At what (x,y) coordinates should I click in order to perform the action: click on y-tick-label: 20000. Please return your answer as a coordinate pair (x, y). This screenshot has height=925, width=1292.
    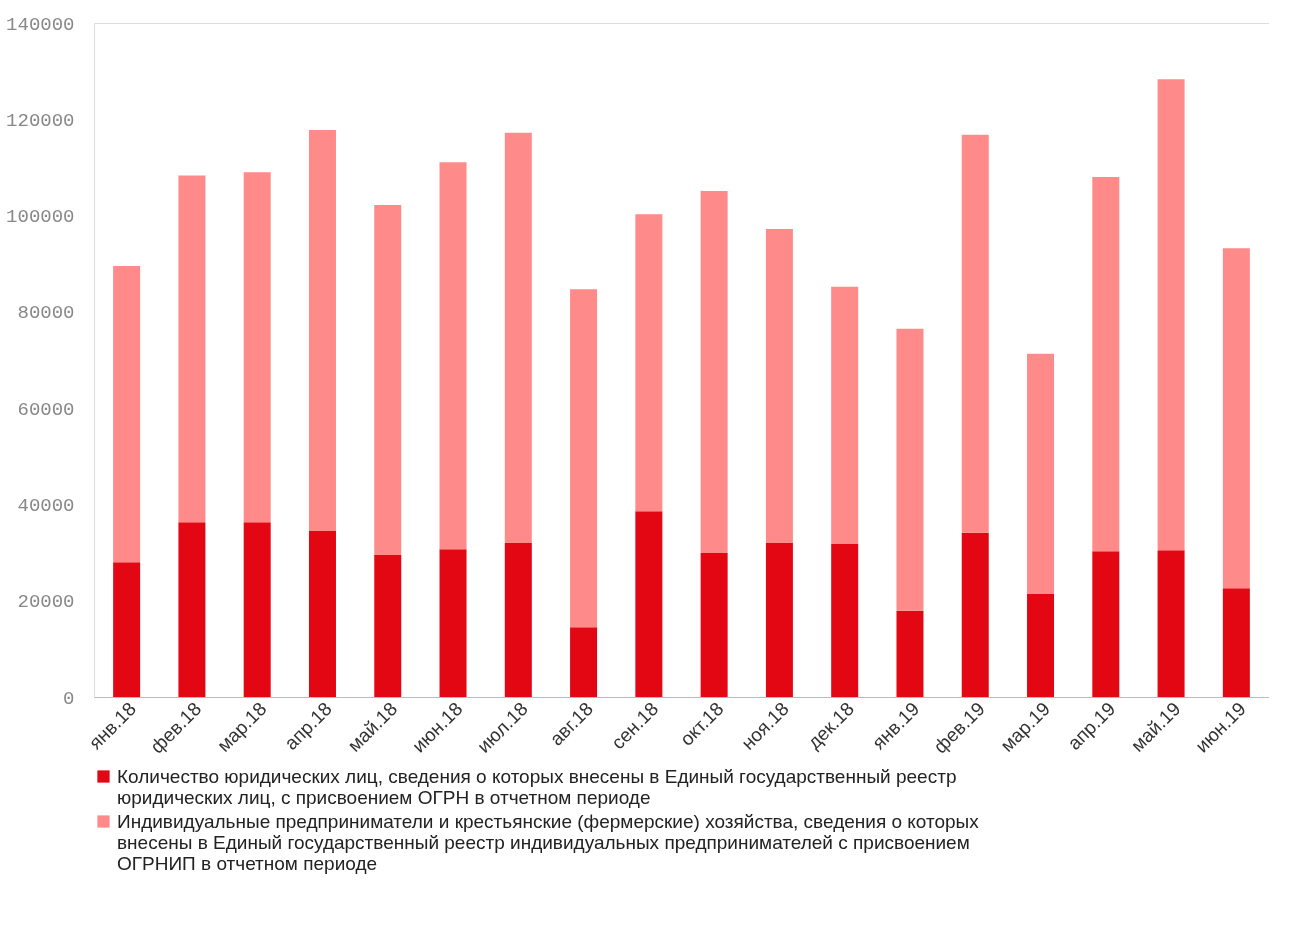
    Looking at the image, I should click on (46, 602).